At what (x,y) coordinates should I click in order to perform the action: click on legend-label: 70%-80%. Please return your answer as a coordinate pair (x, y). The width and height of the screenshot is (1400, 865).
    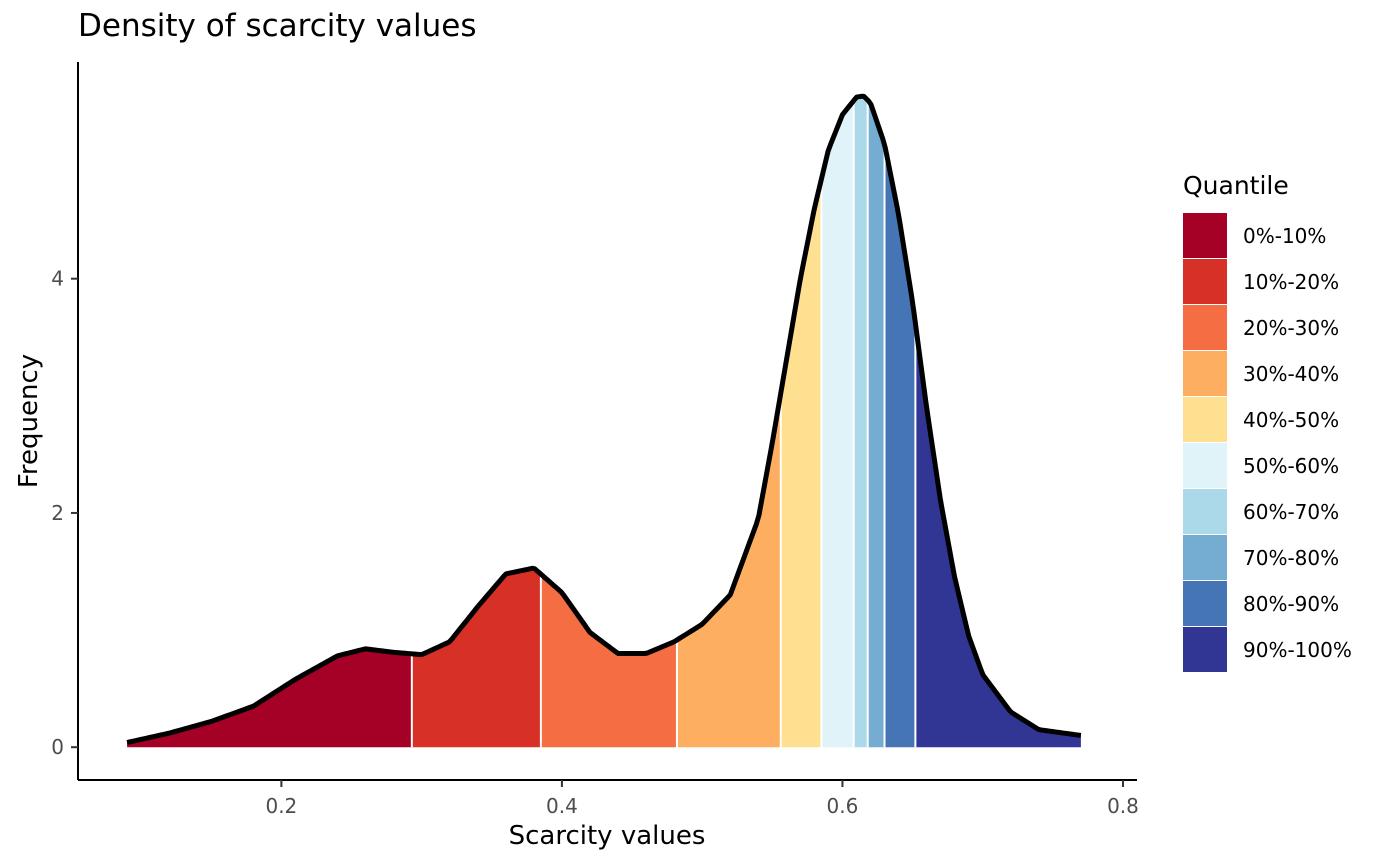
    Looking at the image, I should click on (1291, 558).